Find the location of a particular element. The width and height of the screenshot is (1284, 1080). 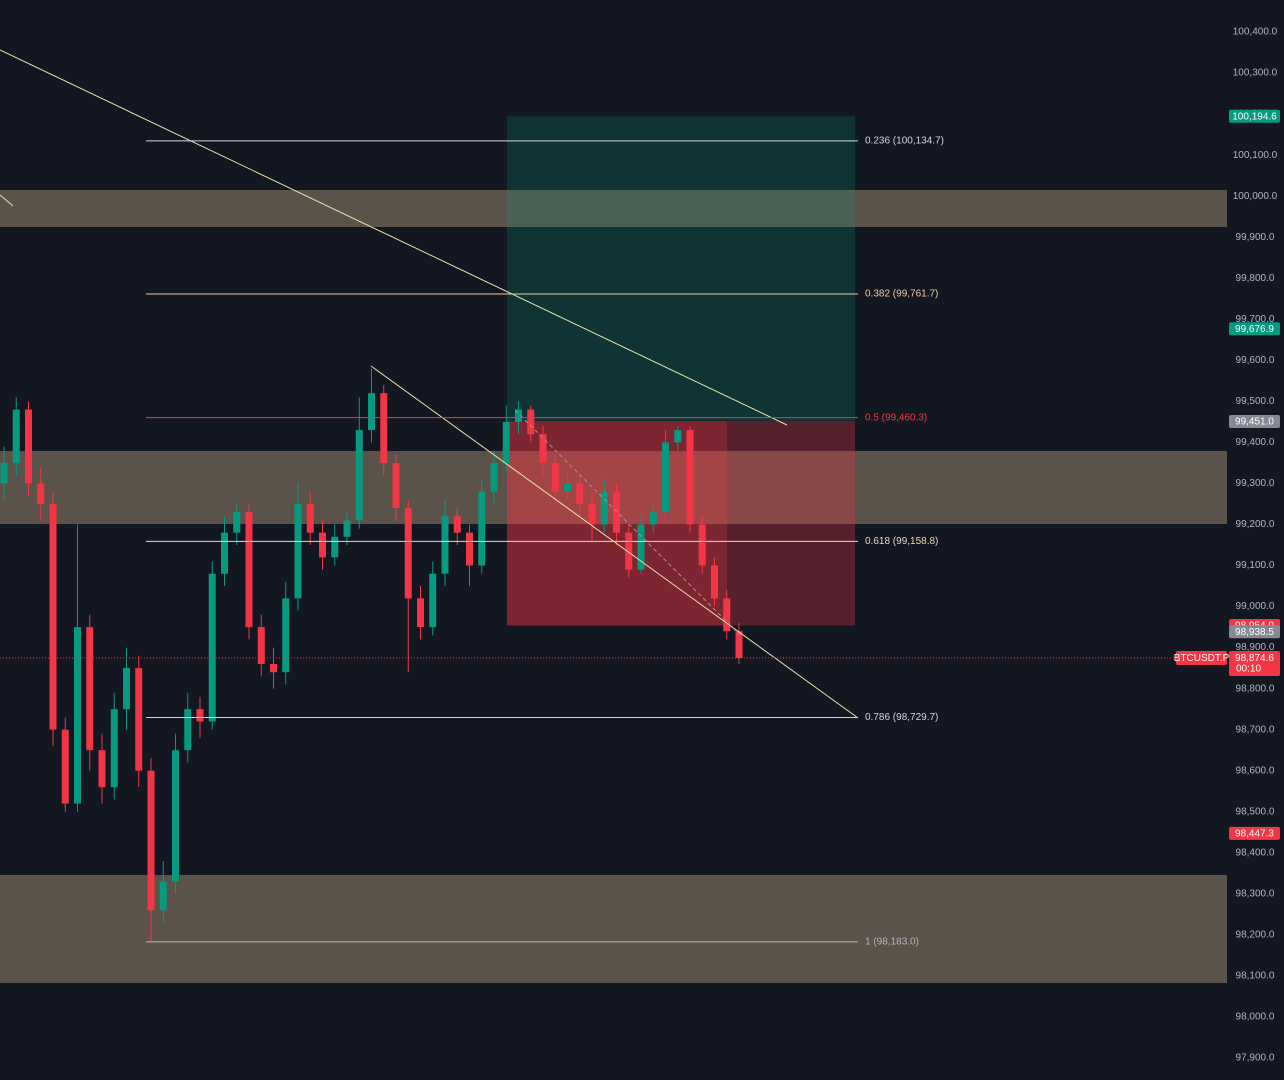

price-tag-label: 99,676.9 is located at coordinates (1254, 329).